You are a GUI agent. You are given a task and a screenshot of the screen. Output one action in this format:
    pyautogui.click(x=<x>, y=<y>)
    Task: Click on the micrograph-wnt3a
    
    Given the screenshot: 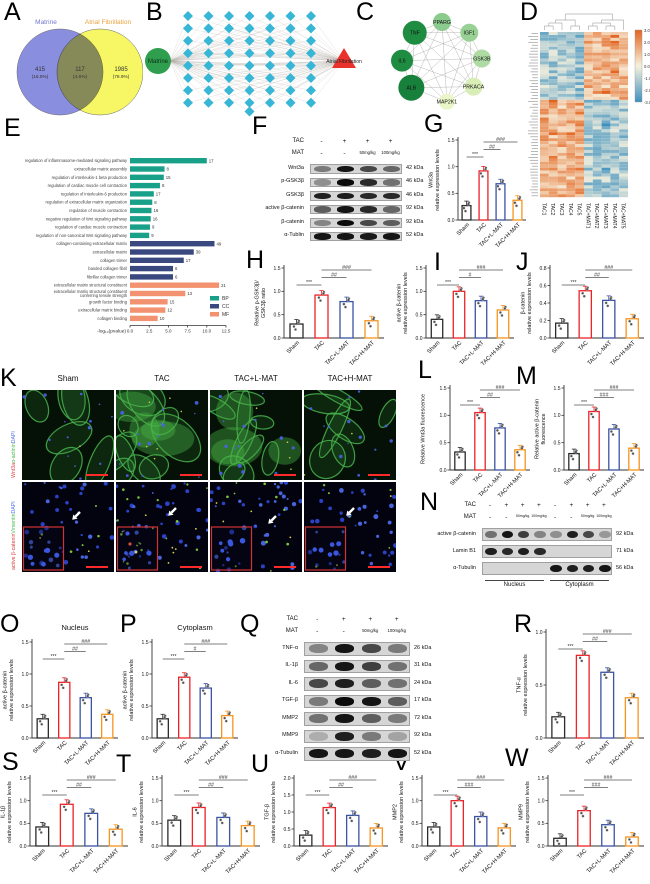 What is the action you would take?
    pyautogui.click(x=162, y=435)
    